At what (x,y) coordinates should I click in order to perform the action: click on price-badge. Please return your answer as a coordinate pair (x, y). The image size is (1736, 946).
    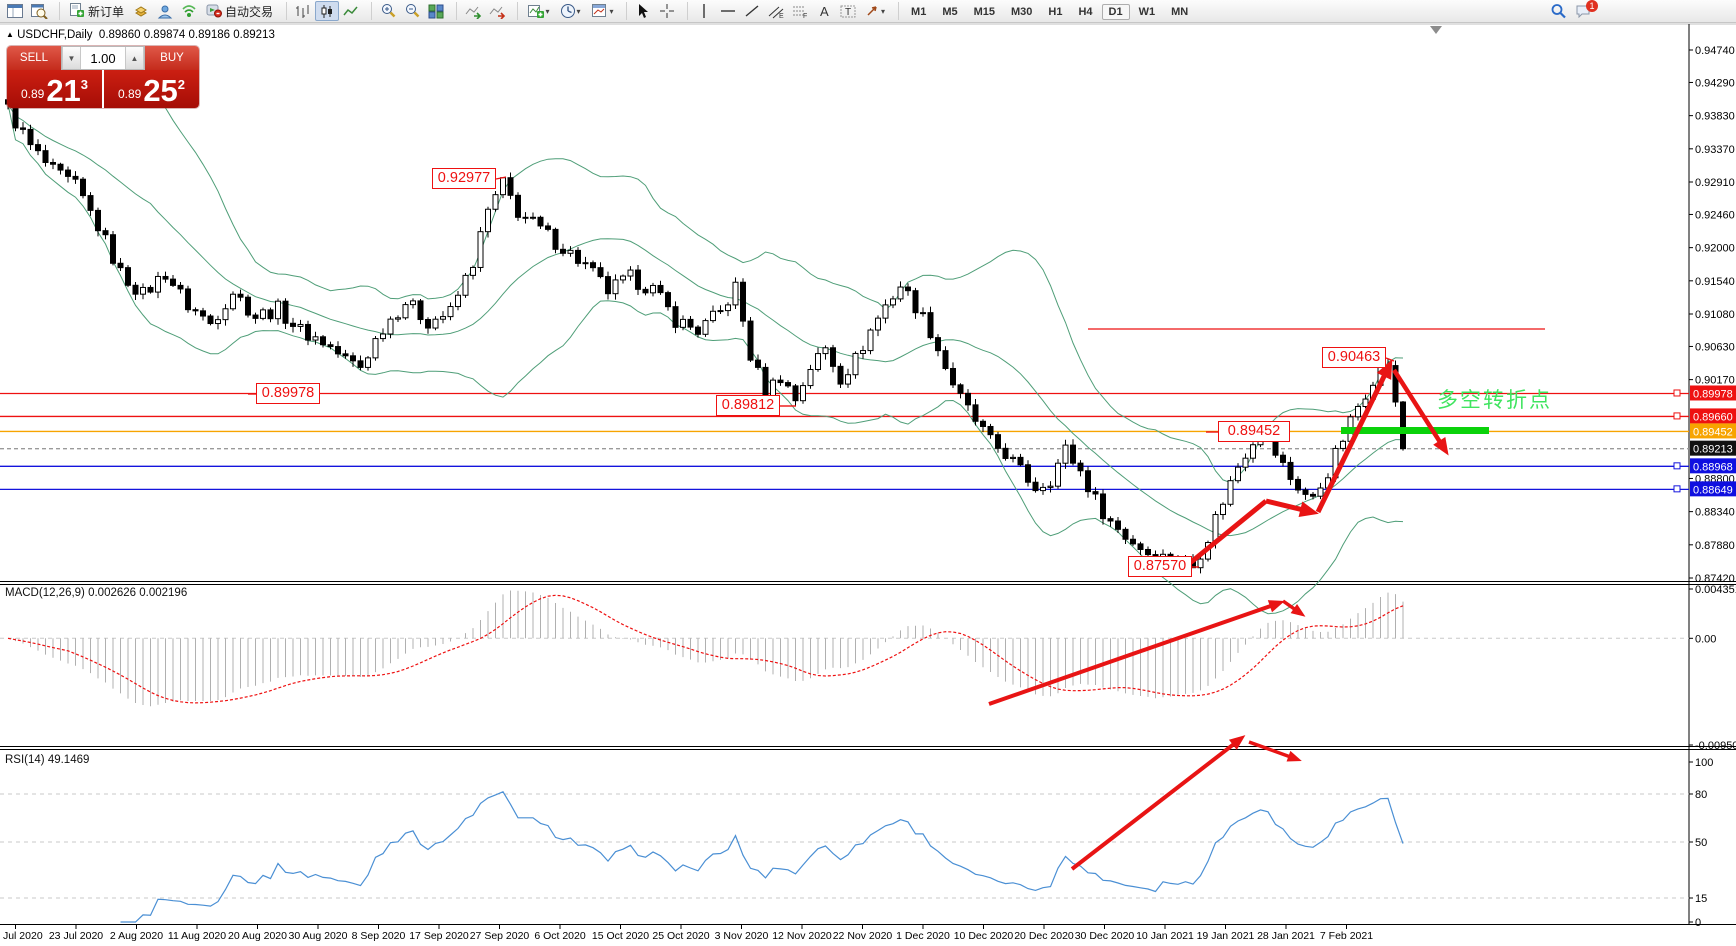
    Looking at the image, I should click on (1713, 489).